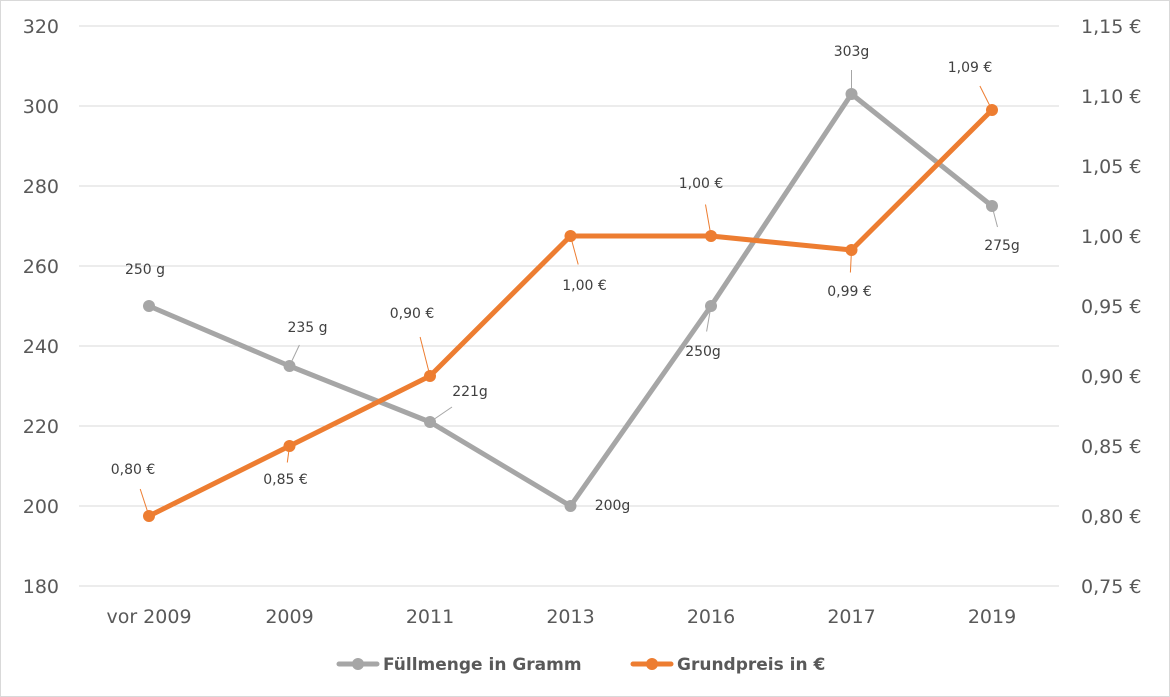 Image resolution: width=1170 pixels, height=697 pixels. I want to click on right-tick-label: 0,85 €, so click(1111, 447).